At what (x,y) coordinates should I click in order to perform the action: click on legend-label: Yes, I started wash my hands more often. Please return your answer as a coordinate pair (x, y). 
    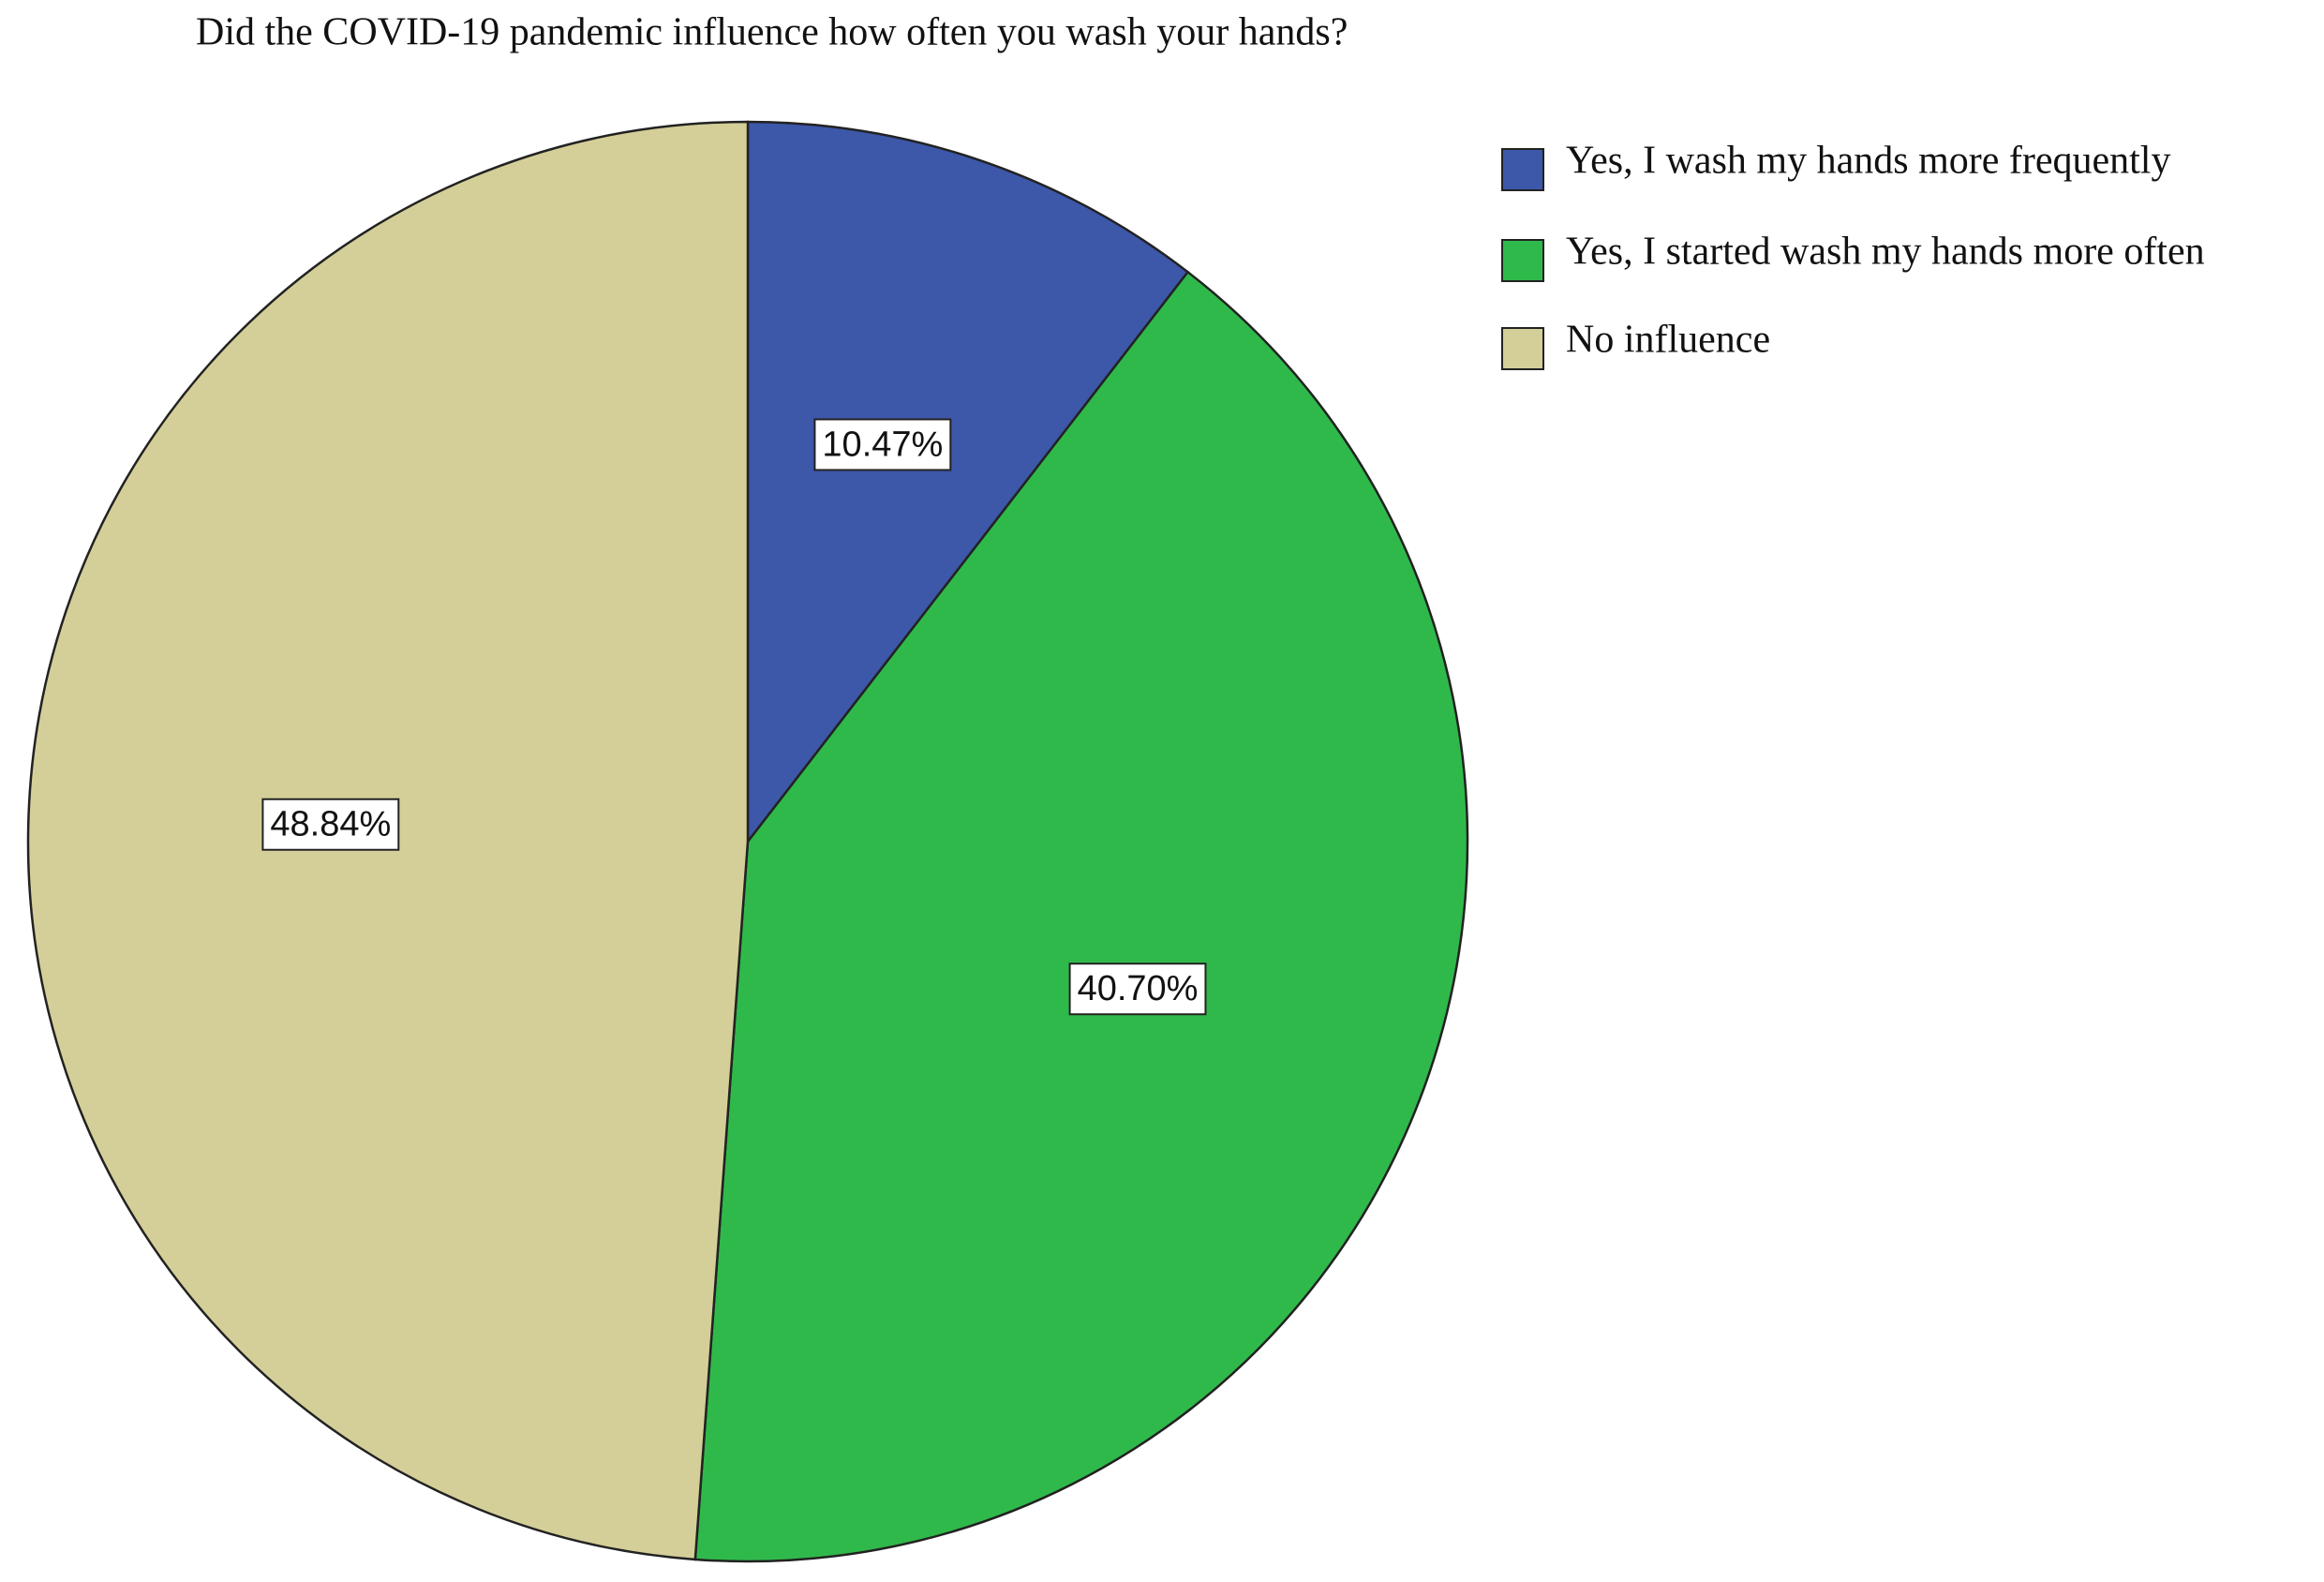
    Looking at the image, I should click on (1885, 253).